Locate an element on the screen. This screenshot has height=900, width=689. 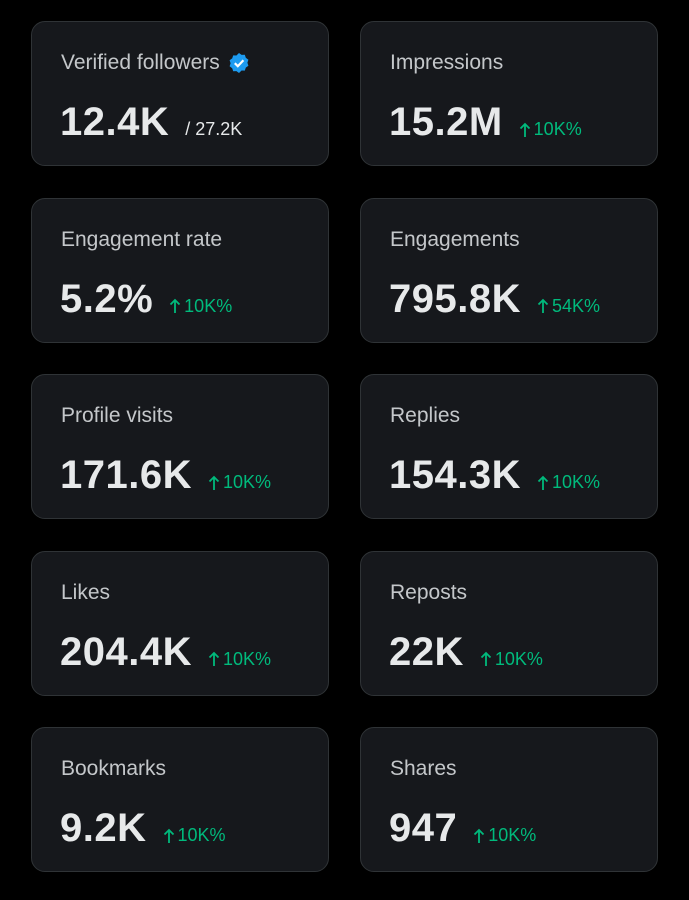
stat-label: Impressions is located at coordinates (447, 62).